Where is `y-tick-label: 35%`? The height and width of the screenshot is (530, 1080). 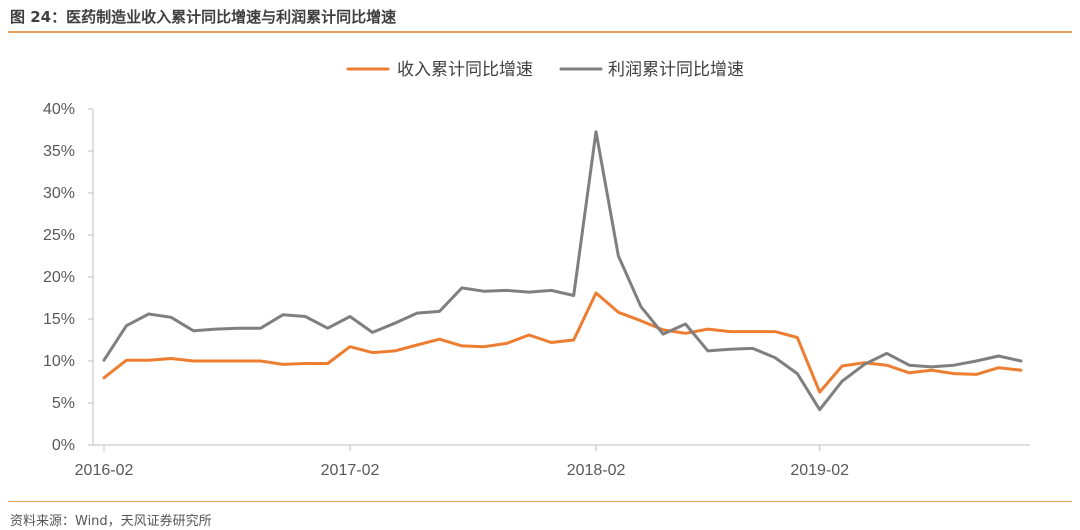 y-tick-label: 35% is located at coordinates (59, 151).